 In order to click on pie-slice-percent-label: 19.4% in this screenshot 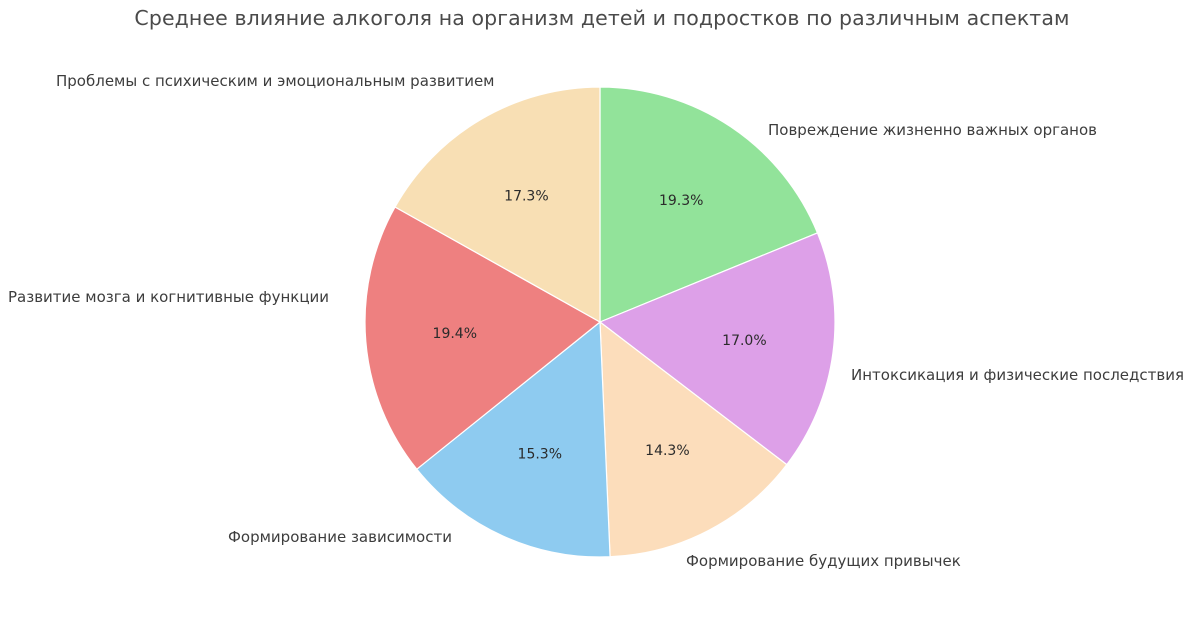, I will do `click(455, 334)`.